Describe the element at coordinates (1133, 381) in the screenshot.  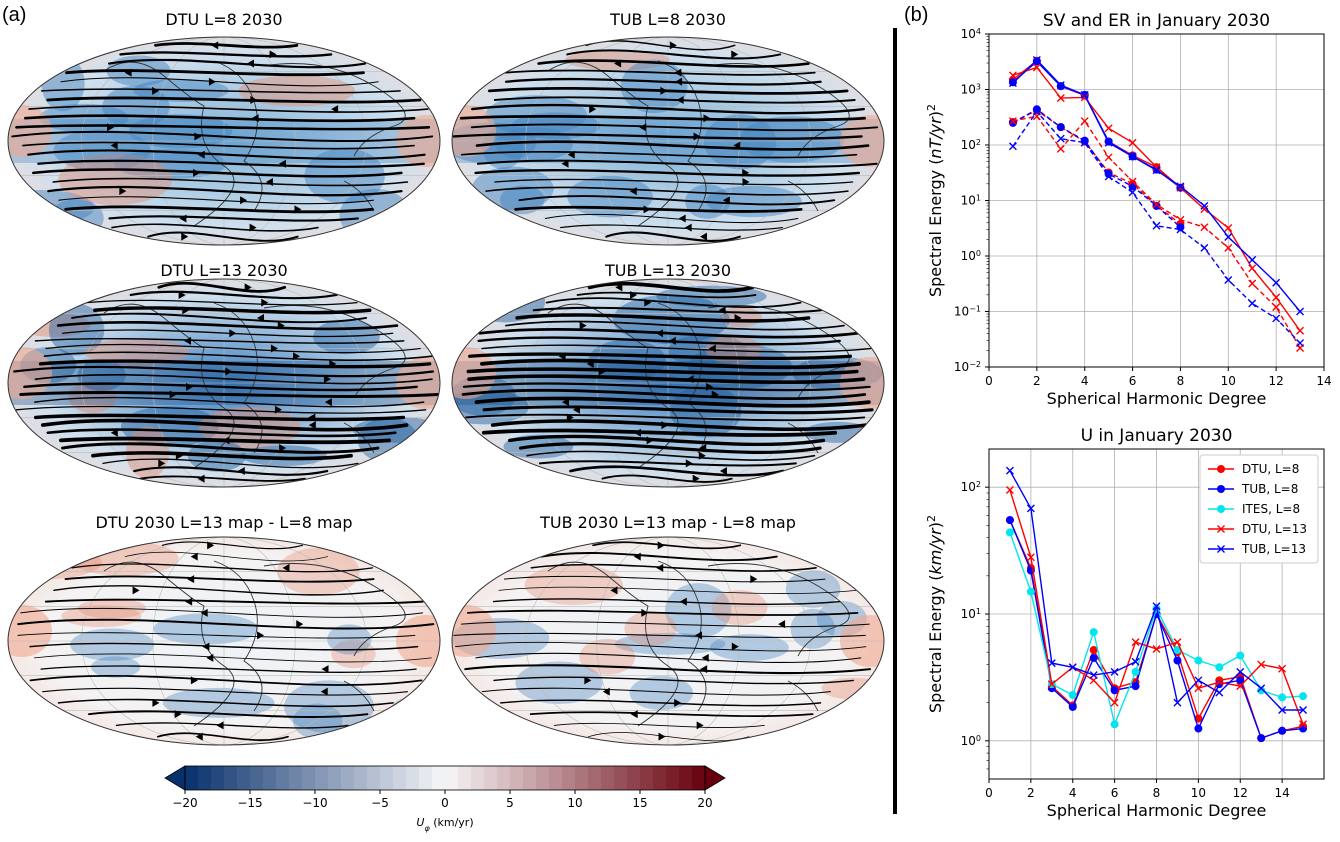
I see `tick-label-x: 6` at that location.